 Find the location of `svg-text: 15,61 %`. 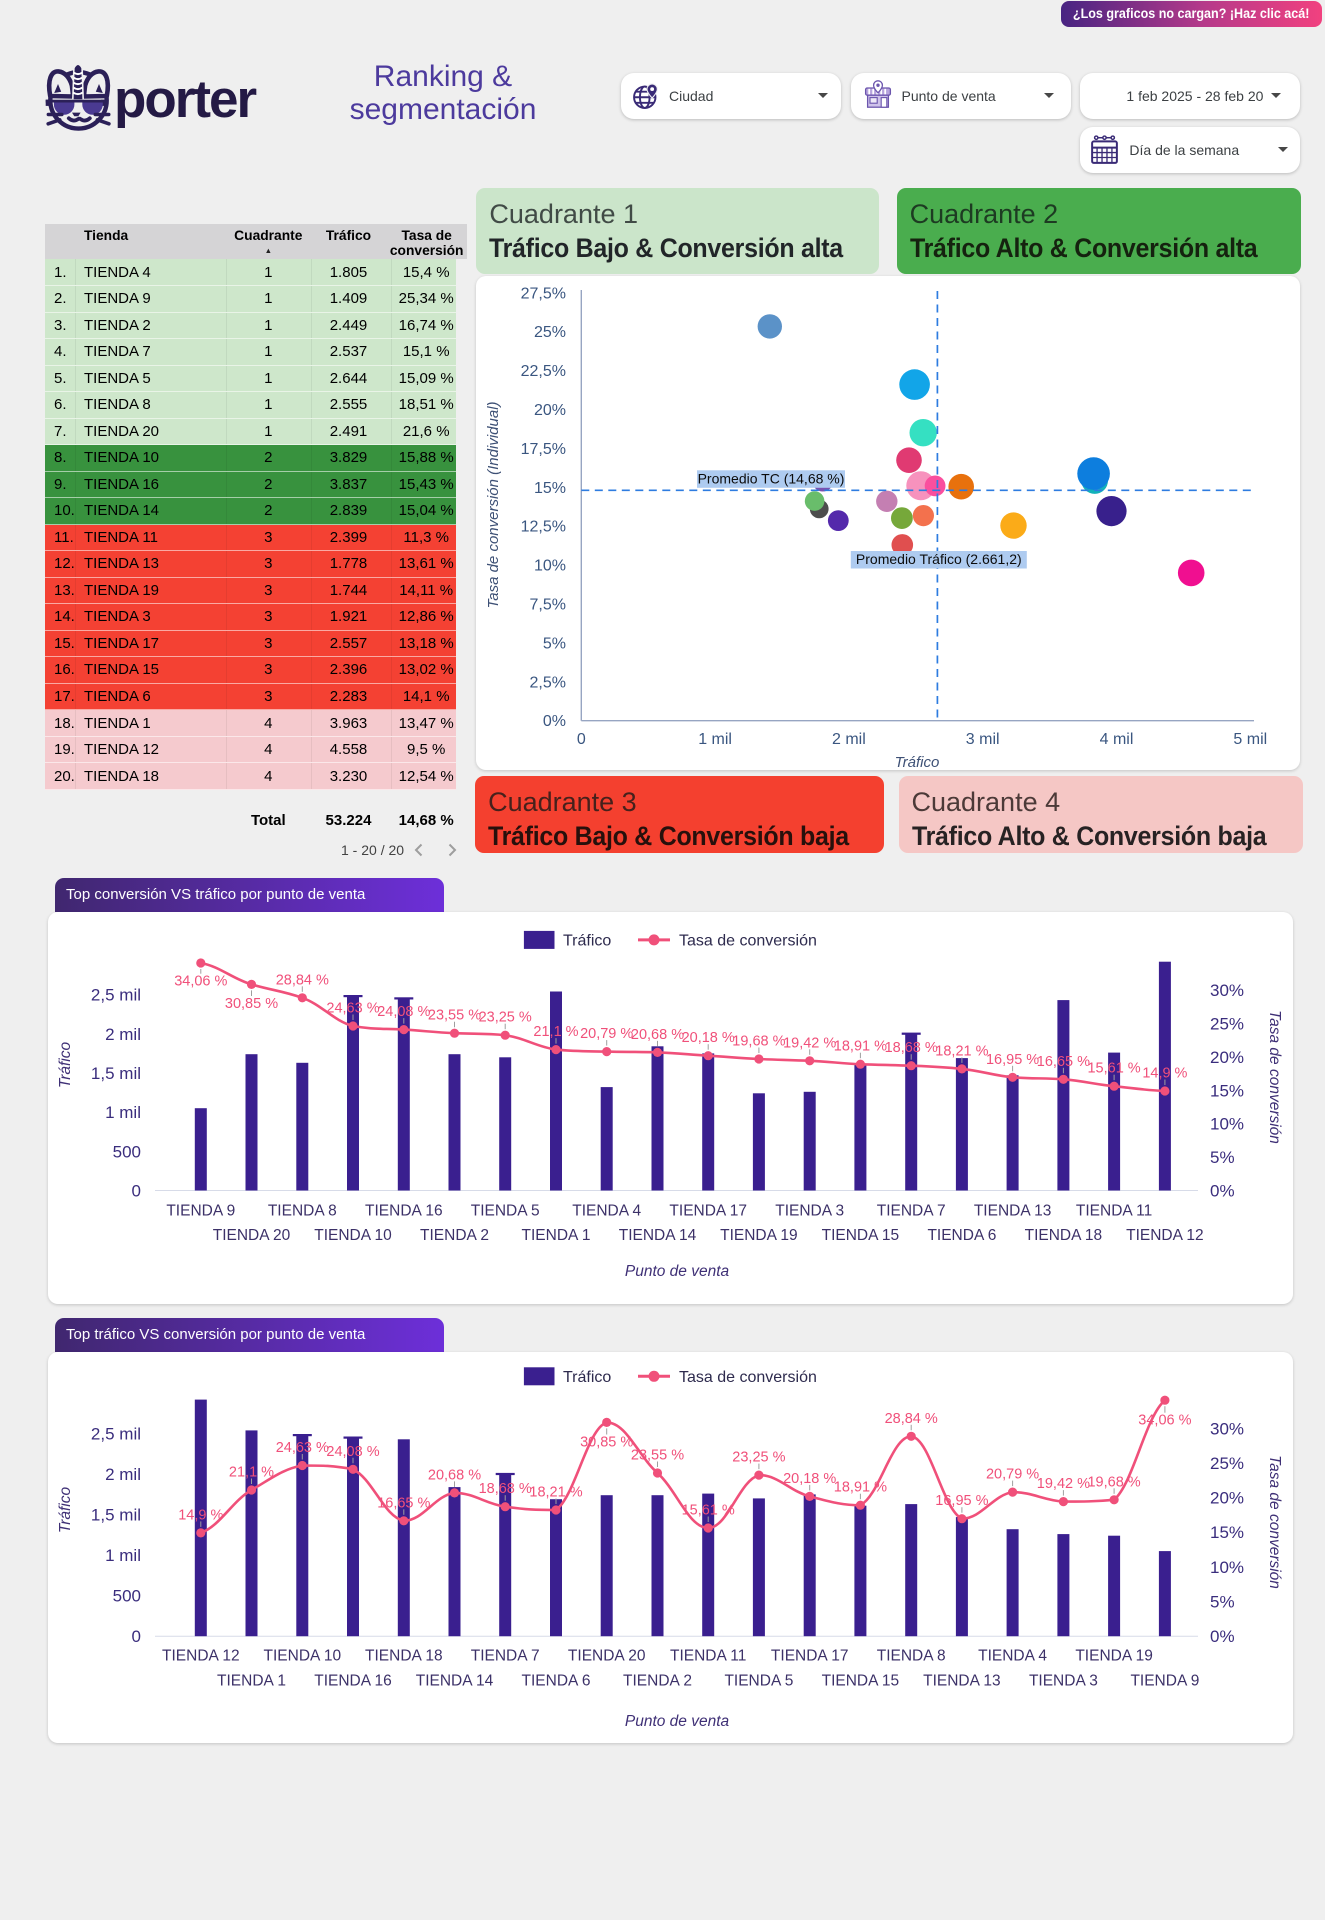

svg-text: 15,61 % is located at coordinates (1113, 1069).